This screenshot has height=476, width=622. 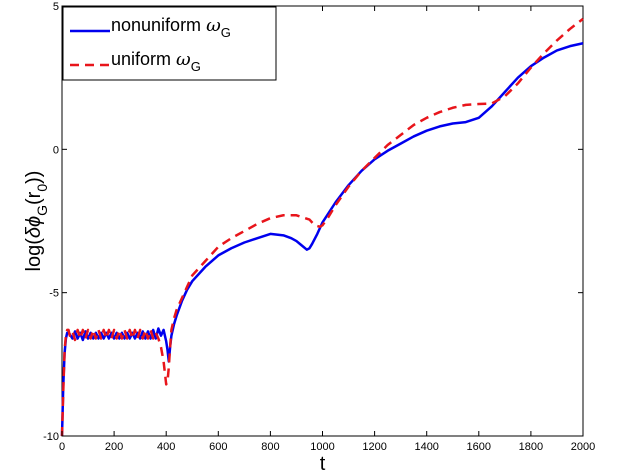 I want to click on x-tick-label: 200, so click(x=114, y=447).